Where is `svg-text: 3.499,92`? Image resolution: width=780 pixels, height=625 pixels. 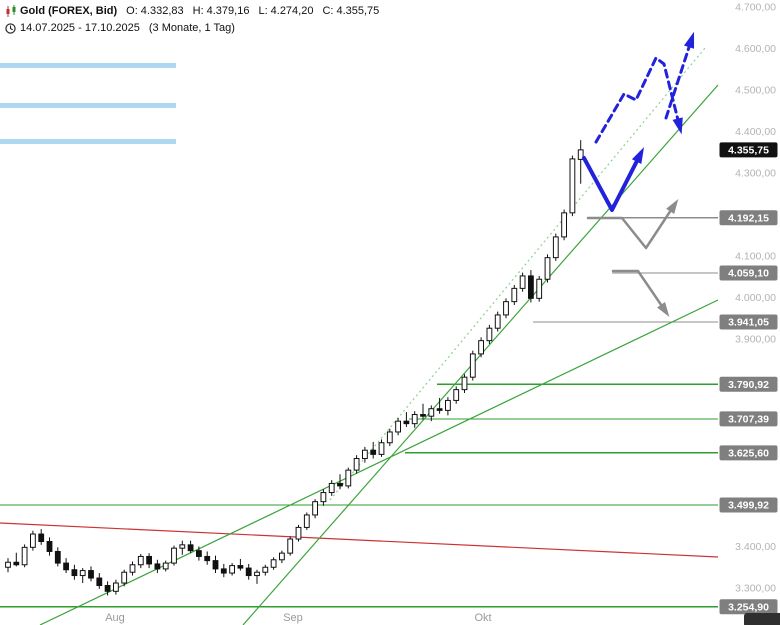 svg-text: 3.499,92 is located at coordinates (748, 506).